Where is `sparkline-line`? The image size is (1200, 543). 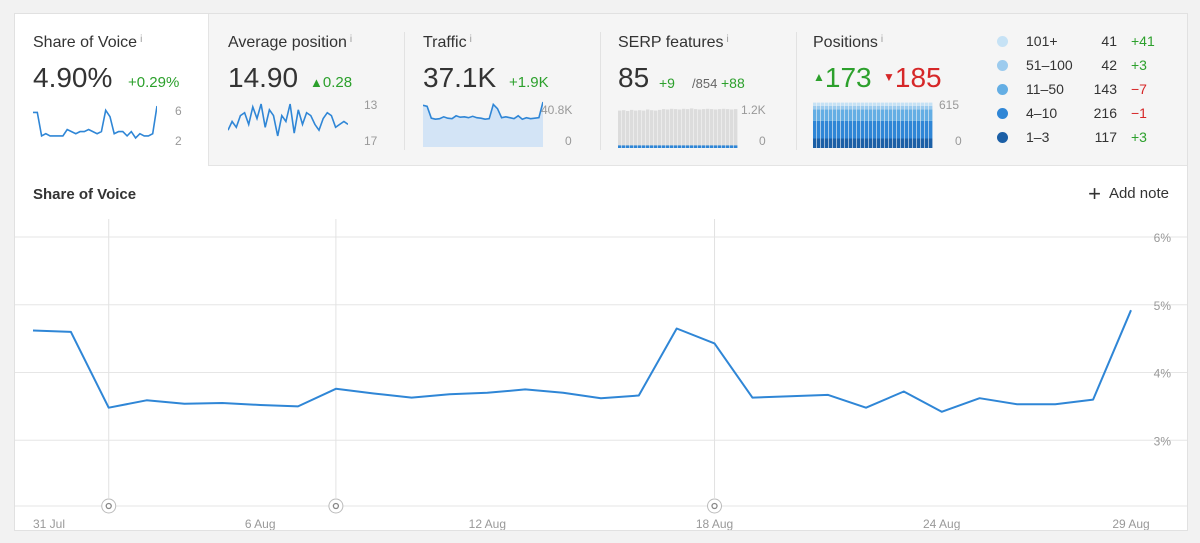 sparkline-line is located at coordinates (288, 120).